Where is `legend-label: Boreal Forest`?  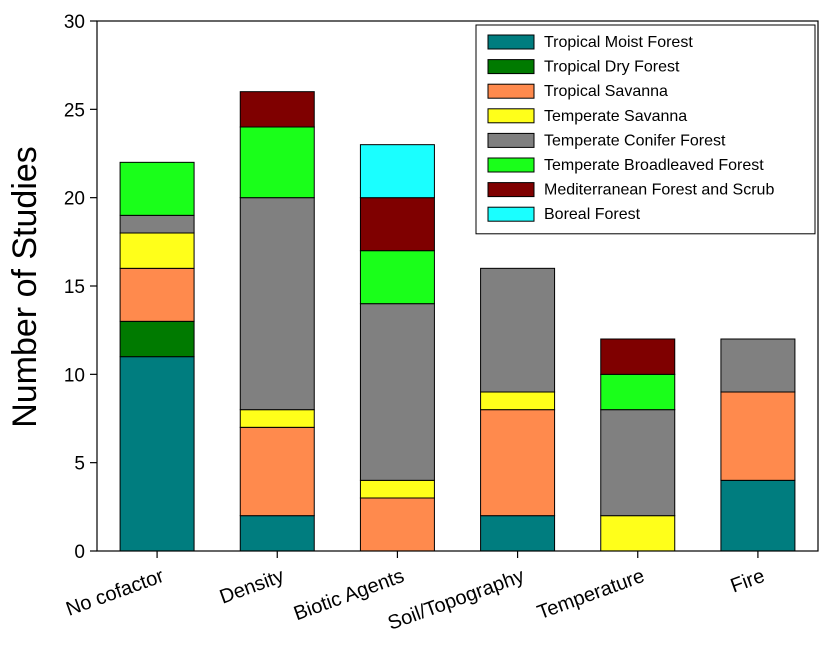
legend-label: Boreal Forest is located at coordinates (592, 214).